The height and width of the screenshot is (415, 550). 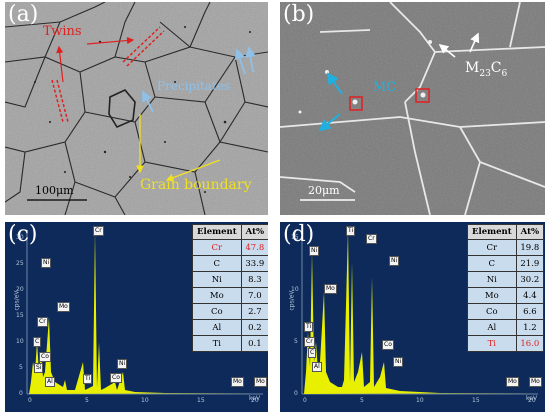 I want to click on peak-label-al-c: Al, so click(x=50, y=382).